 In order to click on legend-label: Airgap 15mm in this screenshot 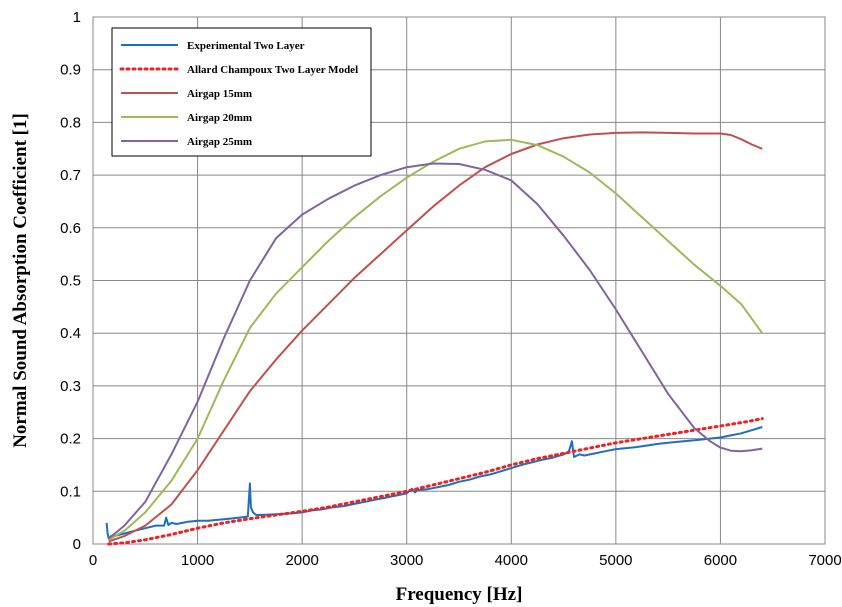, I will do `click(219, 94)`.